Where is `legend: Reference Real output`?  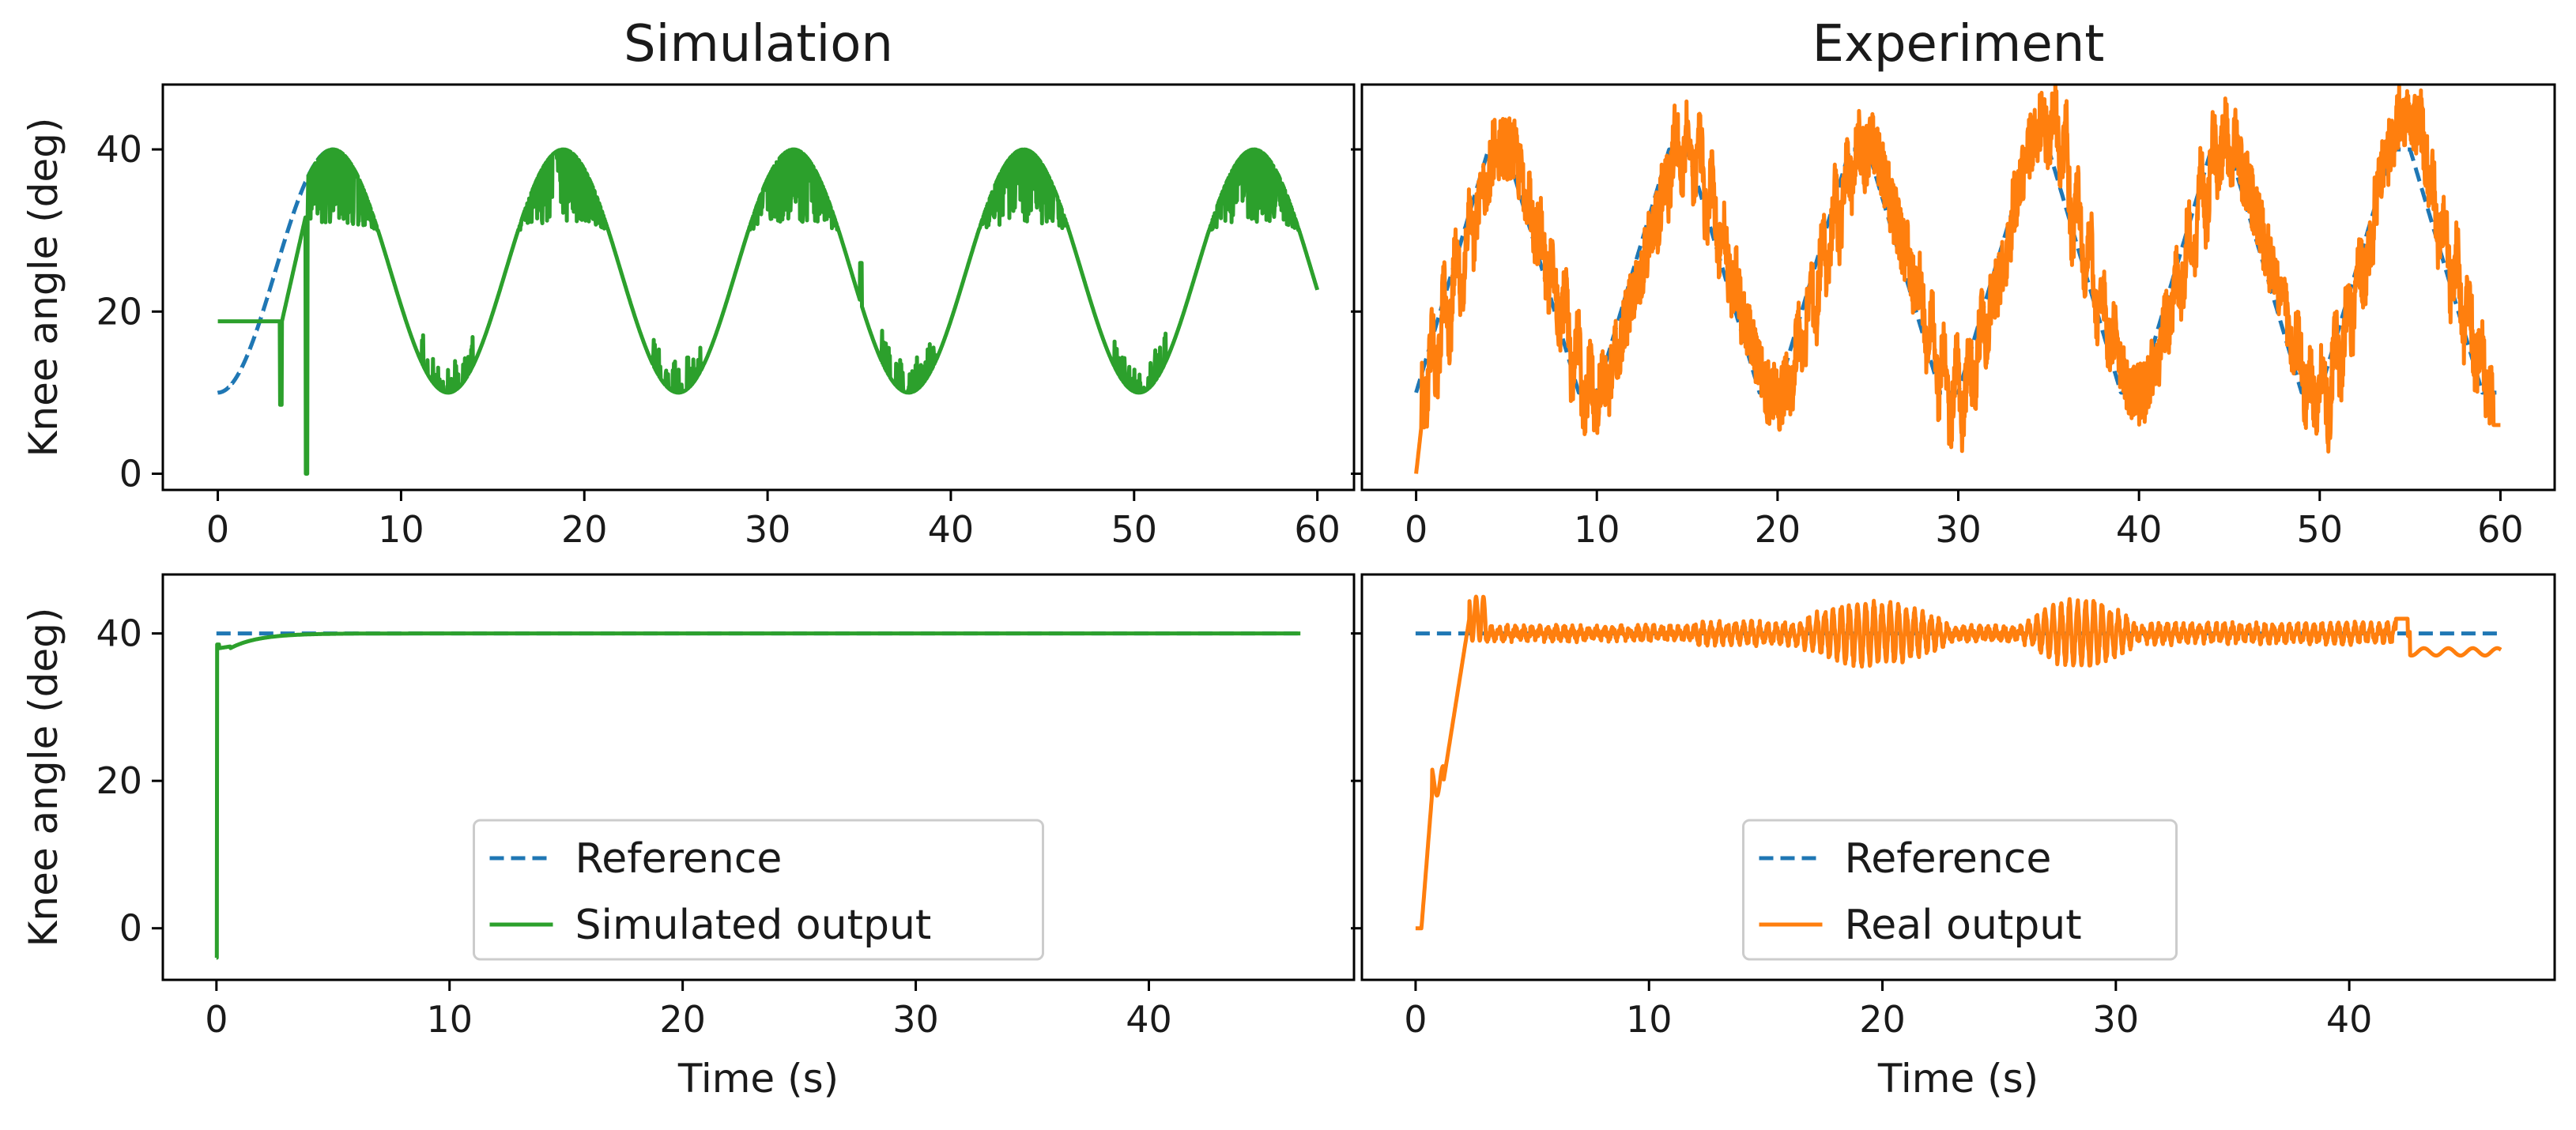
legend: Reference Real output is located at coordinates (1960, 890).